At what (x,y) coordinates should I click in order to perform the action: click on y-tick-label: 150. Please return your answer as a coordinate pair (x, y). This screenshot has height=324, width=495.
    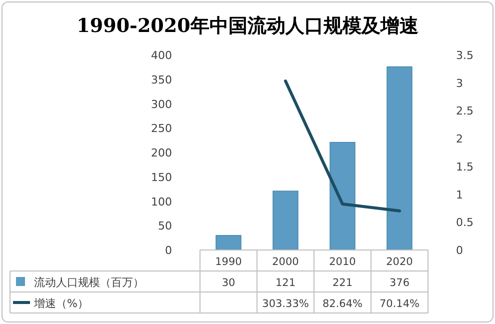
    Looking at the image, I should click on (161, 177).